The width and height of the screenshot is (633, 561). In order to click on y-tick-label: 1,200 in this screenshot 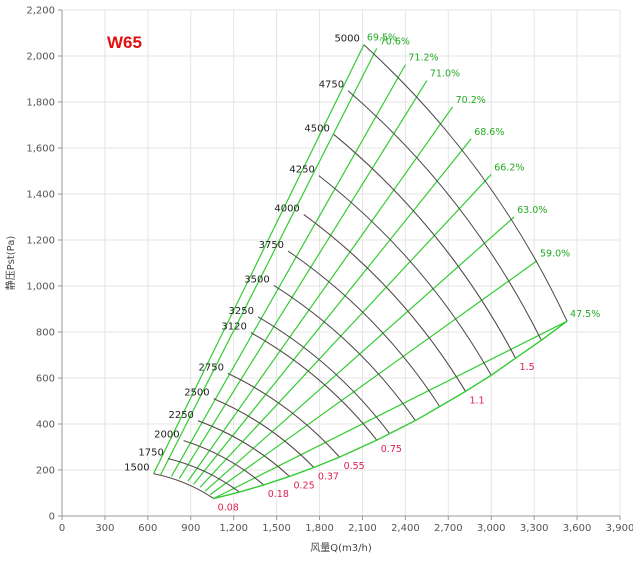, I will do `click(40, 241)`.